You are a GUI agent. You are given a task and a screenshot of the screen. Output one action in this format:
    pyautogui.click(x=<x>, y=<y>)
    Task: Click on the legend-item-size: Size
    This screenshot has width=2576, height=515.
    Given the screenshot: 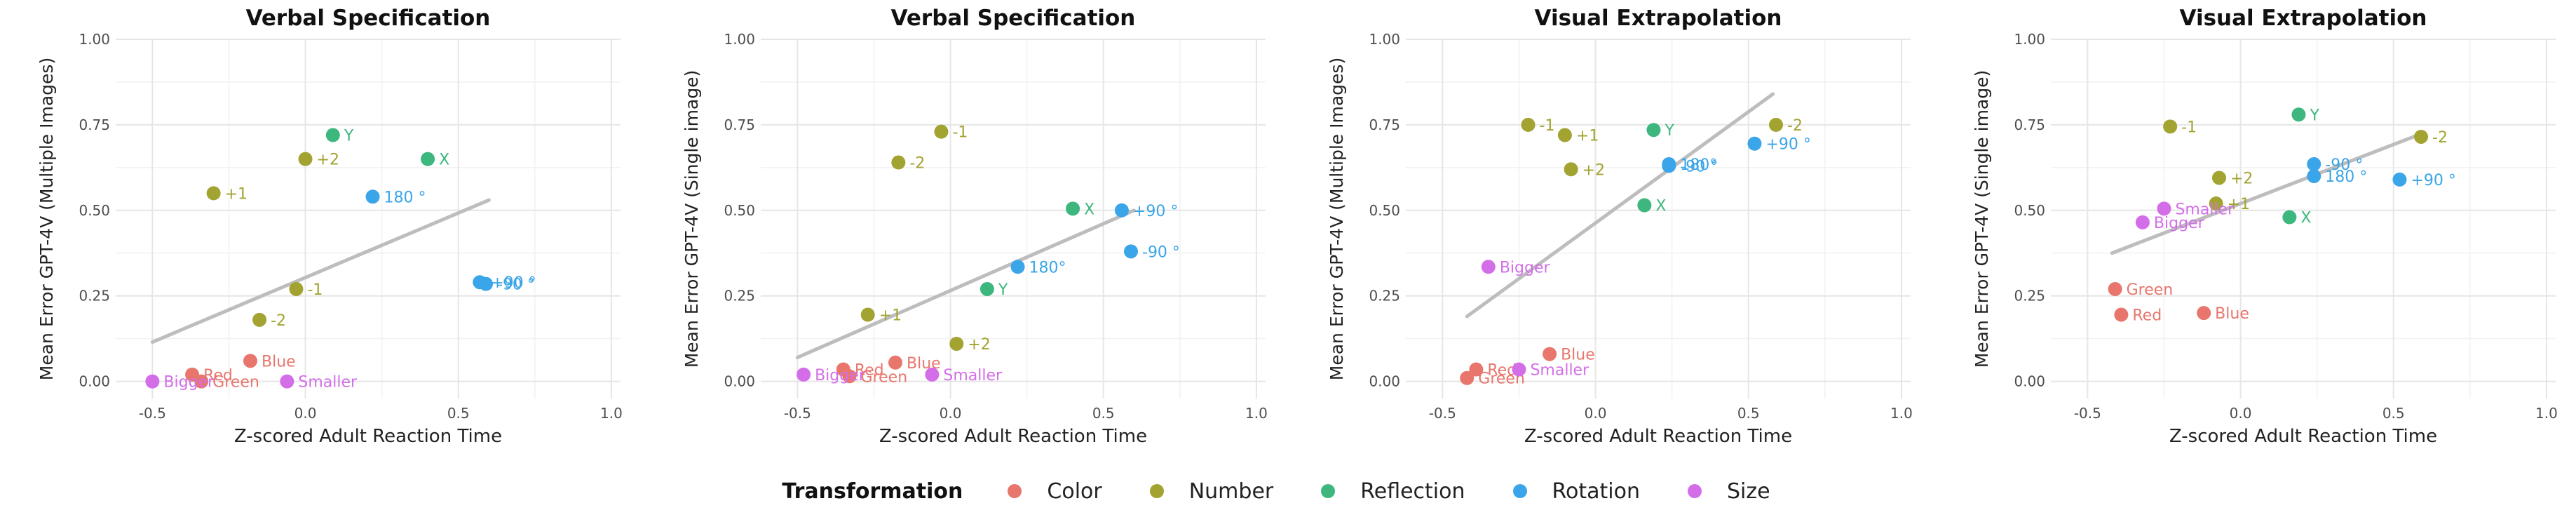 What is the action you would take?
    pyautogui.click(x=1728, y=491)
    